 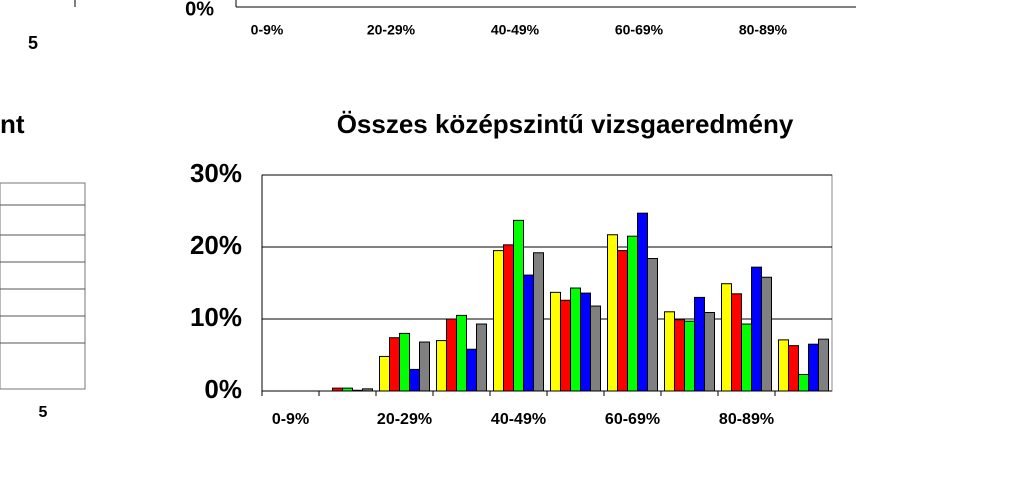 I want to click on y-tick-label: 20%, so click(x=216, y=245).